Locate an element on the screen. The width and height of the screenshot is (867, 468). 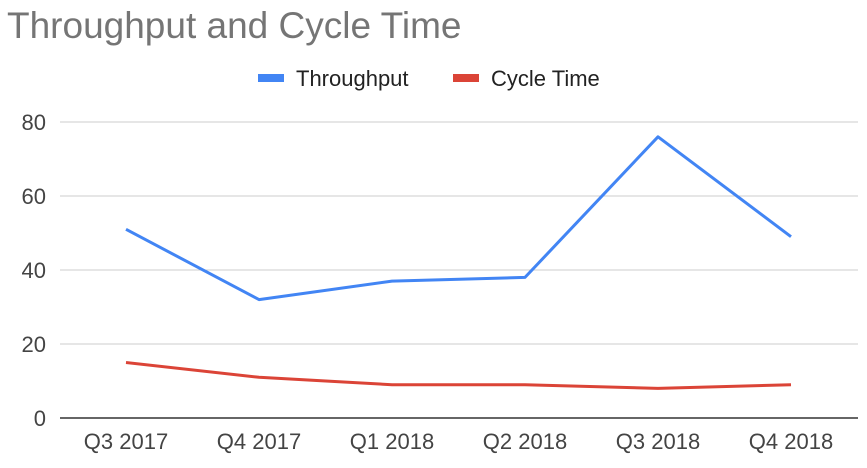
legend-label: Cycle Time is located at coordinates (545, 78).